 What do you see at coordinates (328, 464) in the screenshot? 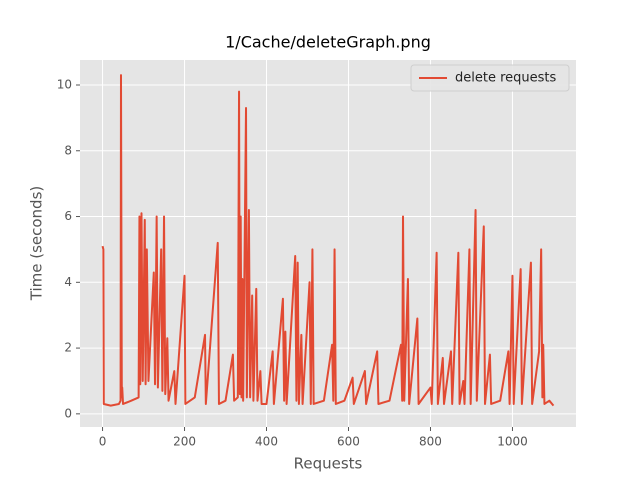
I see `x-axis-label: Requests` at bounding box center [328, 464].